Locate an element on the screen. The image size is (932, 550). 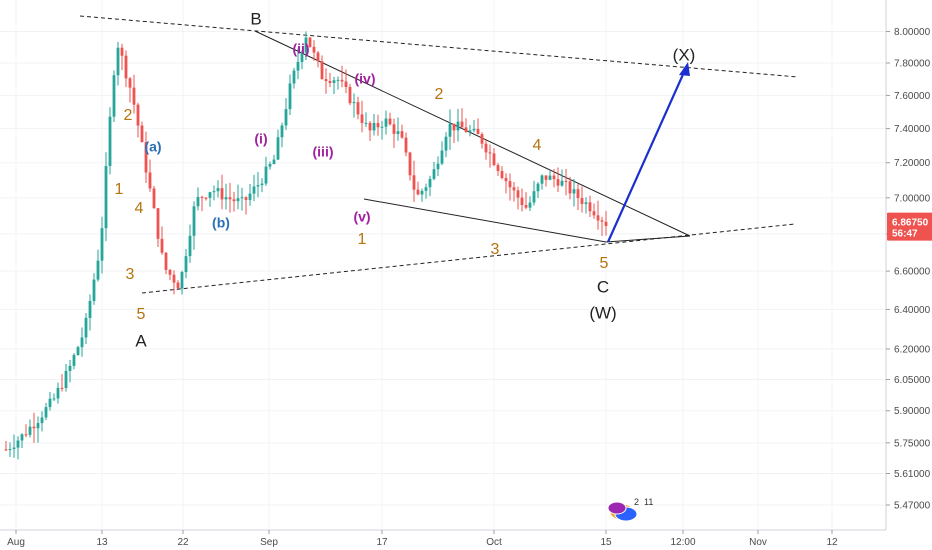
wave-label: A is located at coordinates (141, 340).